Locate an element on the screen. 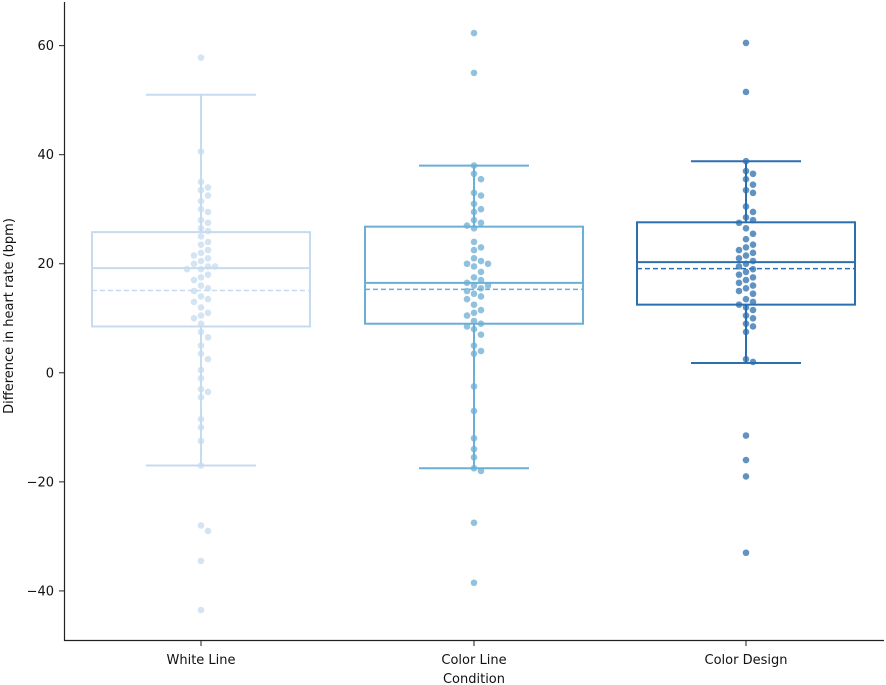  x-tick-label: Color Line is located at coordinates (473, 660).